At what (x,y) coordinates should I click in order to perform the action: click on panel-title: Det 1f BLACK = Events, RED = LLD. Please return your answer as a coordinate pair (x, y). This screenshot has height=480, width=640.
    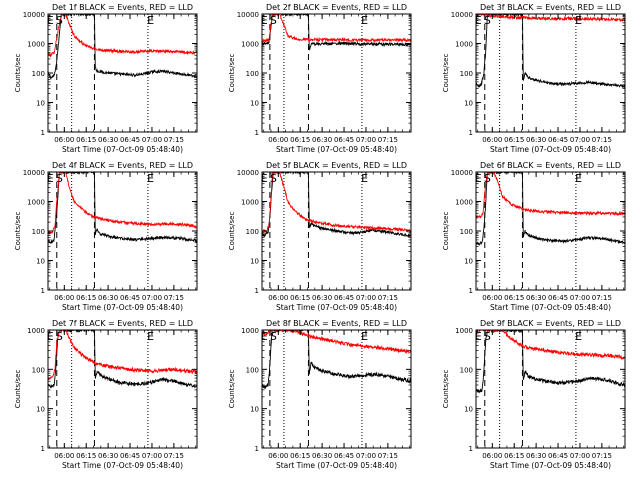
    Looking at the image, I should click on (122, 7).